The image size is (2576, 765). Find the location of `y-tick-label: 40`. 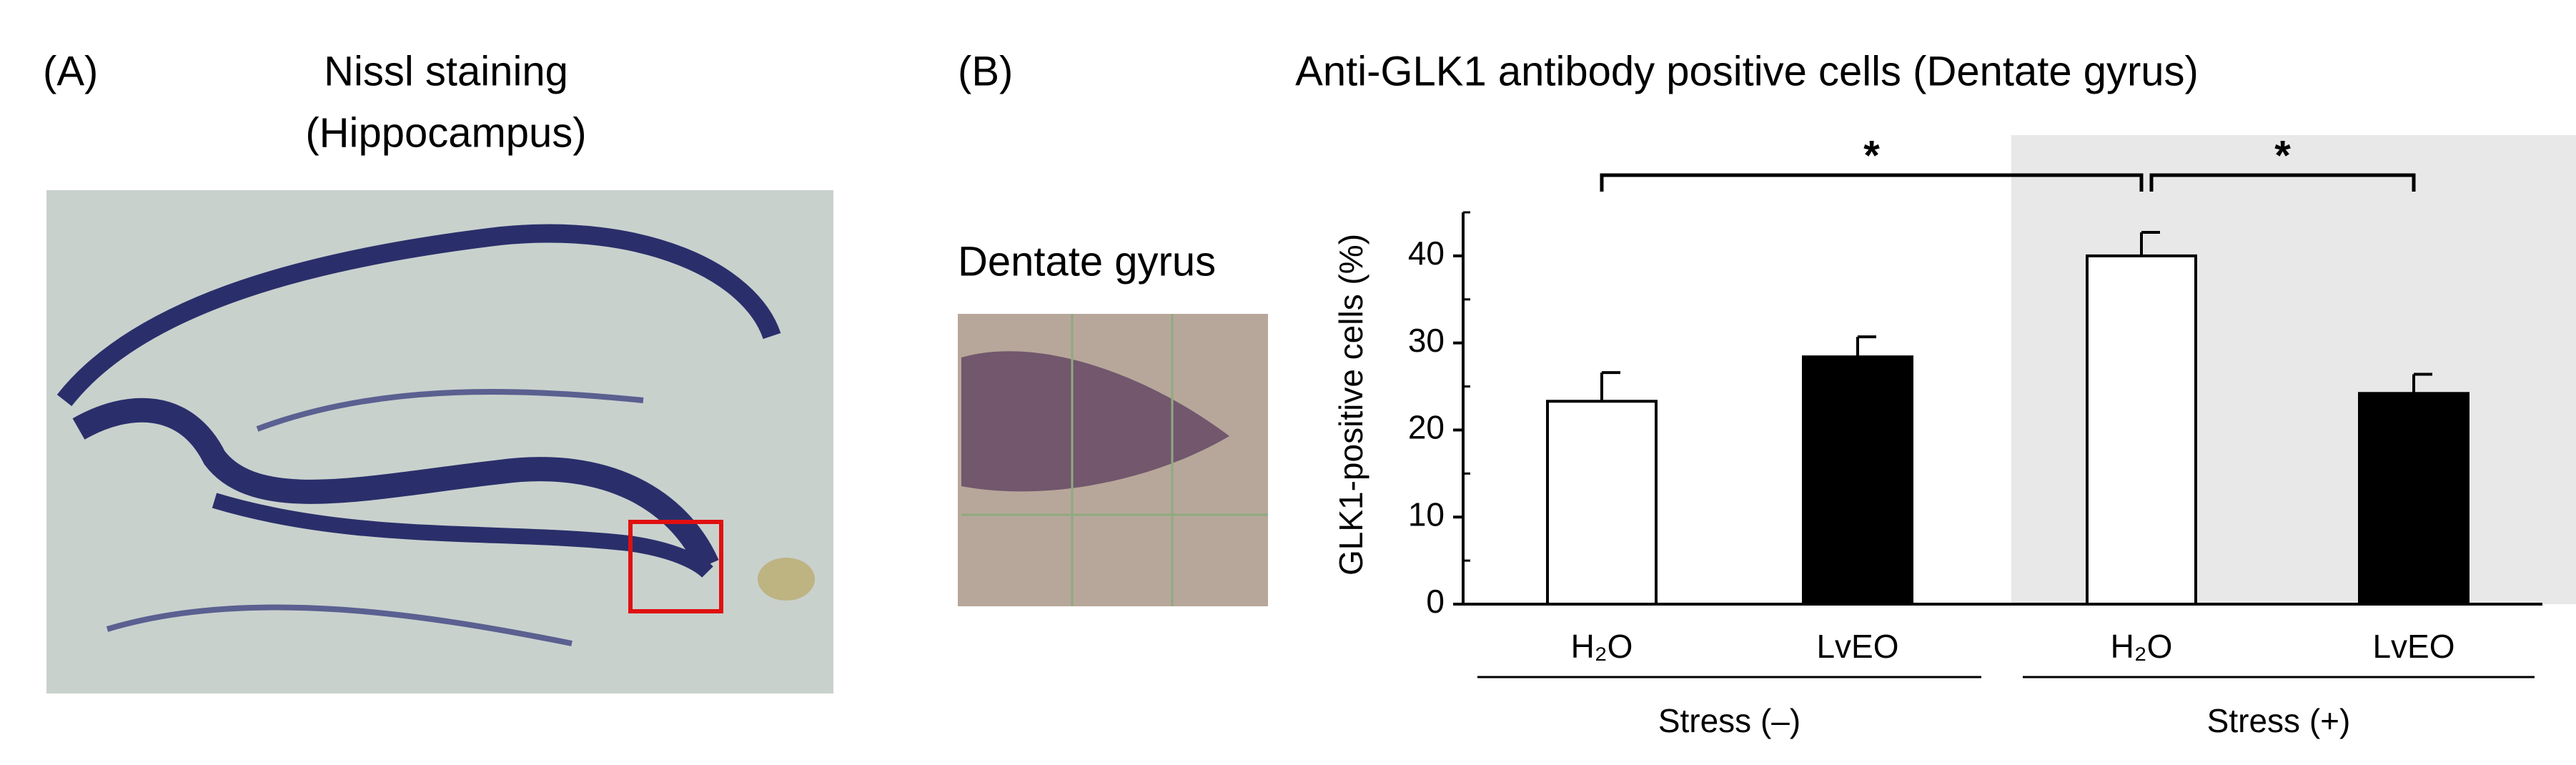

y-tick-label: 40 is located at coordinates (1427, 253).